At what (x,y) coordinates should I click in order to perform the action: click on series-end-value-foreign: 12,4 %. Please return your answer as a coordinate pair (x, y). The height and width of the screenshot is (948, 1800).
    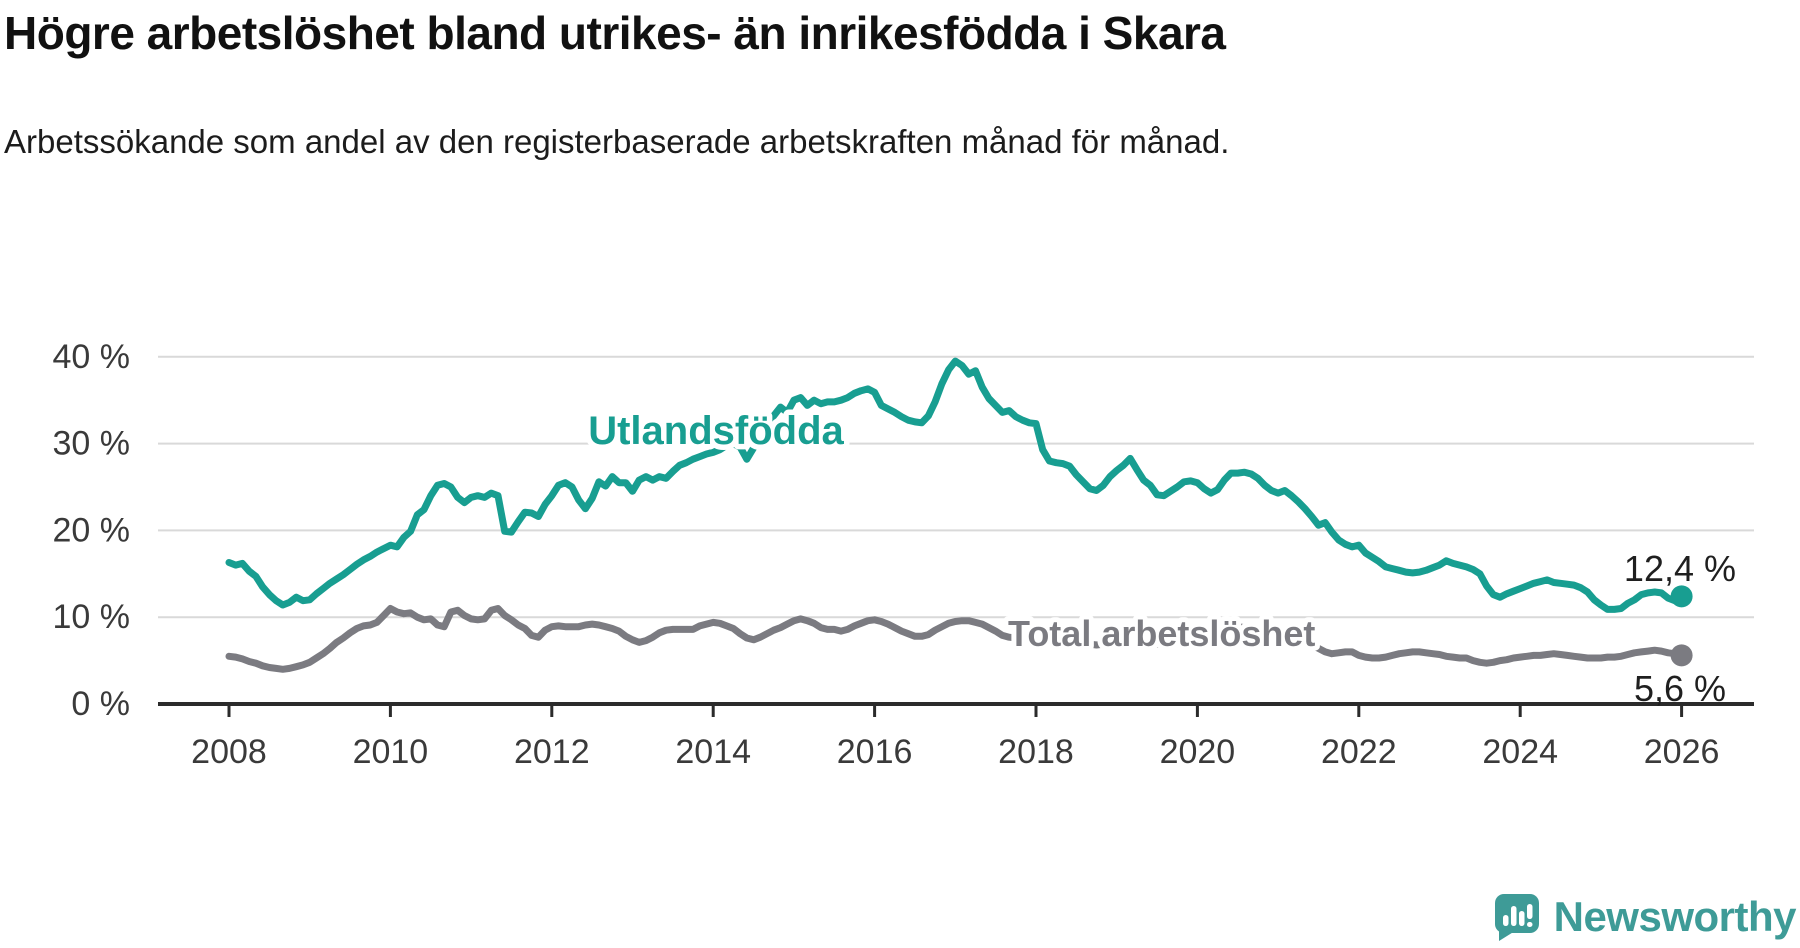
    Looking at the image, I should click on (1680, 568).